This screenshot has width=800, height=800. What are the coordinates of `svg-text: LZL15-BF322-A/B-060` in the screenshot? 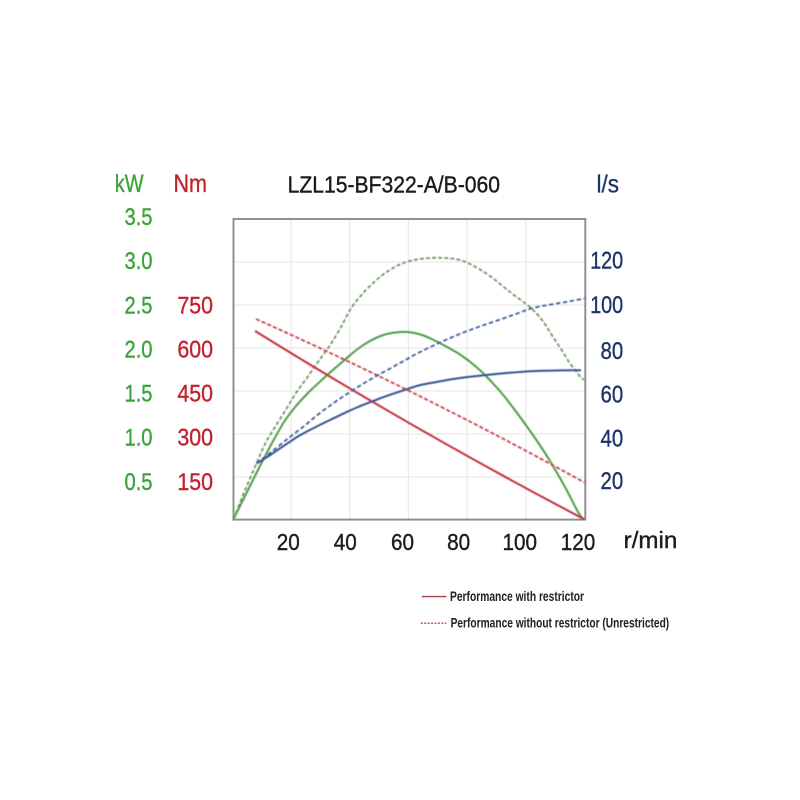 It's located at (394, 184).